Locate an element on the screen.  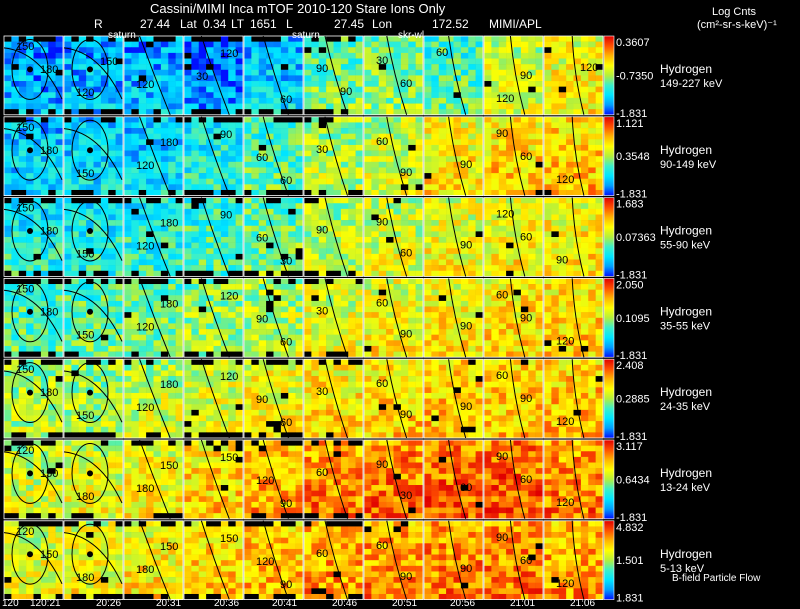
contour-line is located at coordinates (90, 69).